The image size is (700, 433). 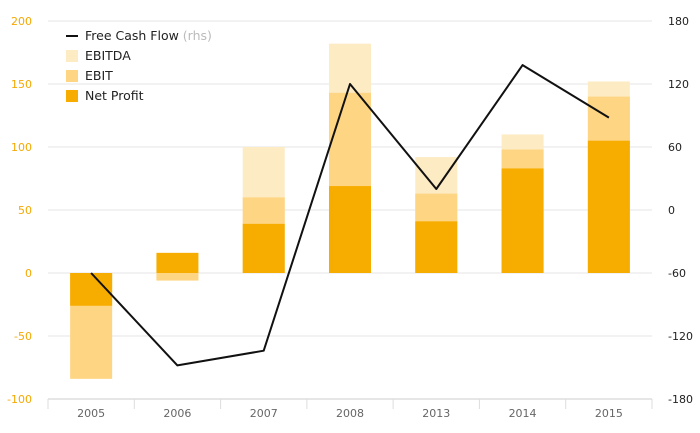 I want to click on left-tick-label: 200, so click(x=21, y=21).